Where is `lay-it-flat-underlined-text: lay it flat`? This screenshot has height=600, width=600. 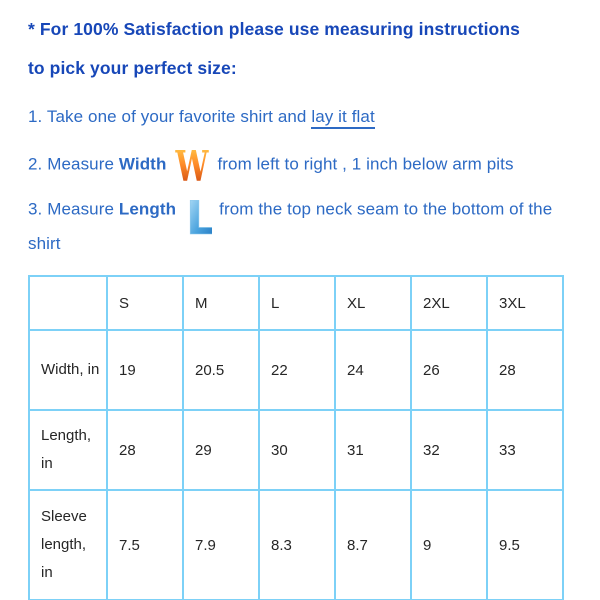
lay-it-flat-underlined-text: lay it flat is located at coordinates (343, 118).